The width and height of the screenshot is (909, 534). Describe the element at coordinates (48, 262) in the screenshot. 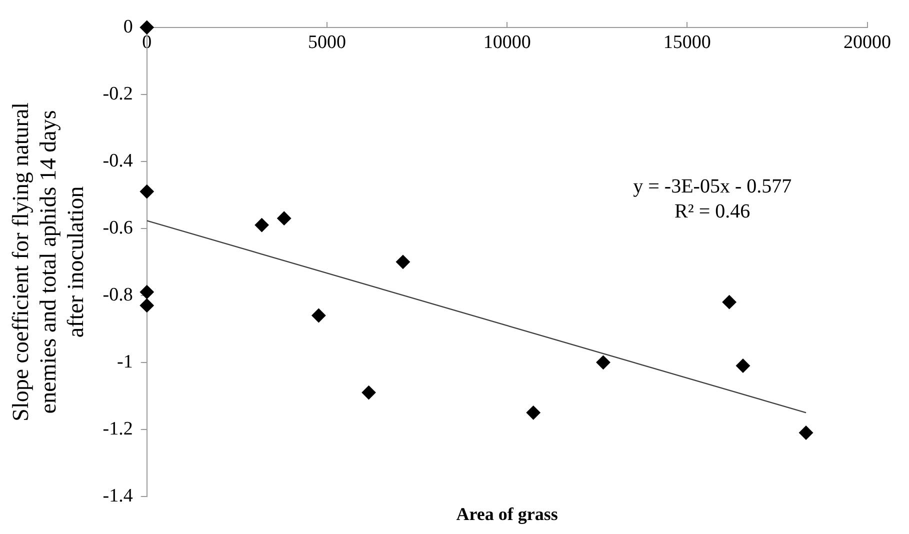

I see `y-axis-title: Slope coefficient for flying natural enemies and total aphids 14 days after inoculation` at that location.